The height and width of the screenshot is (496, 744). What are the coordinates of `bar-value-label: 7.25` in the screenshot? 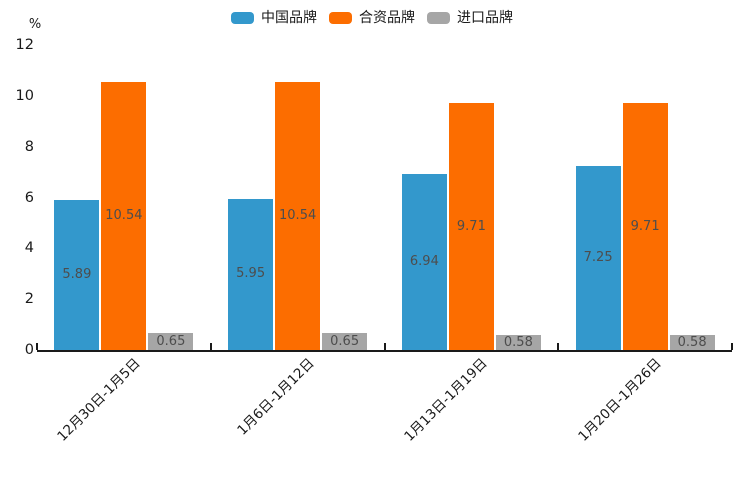 It's located at (598, 257).